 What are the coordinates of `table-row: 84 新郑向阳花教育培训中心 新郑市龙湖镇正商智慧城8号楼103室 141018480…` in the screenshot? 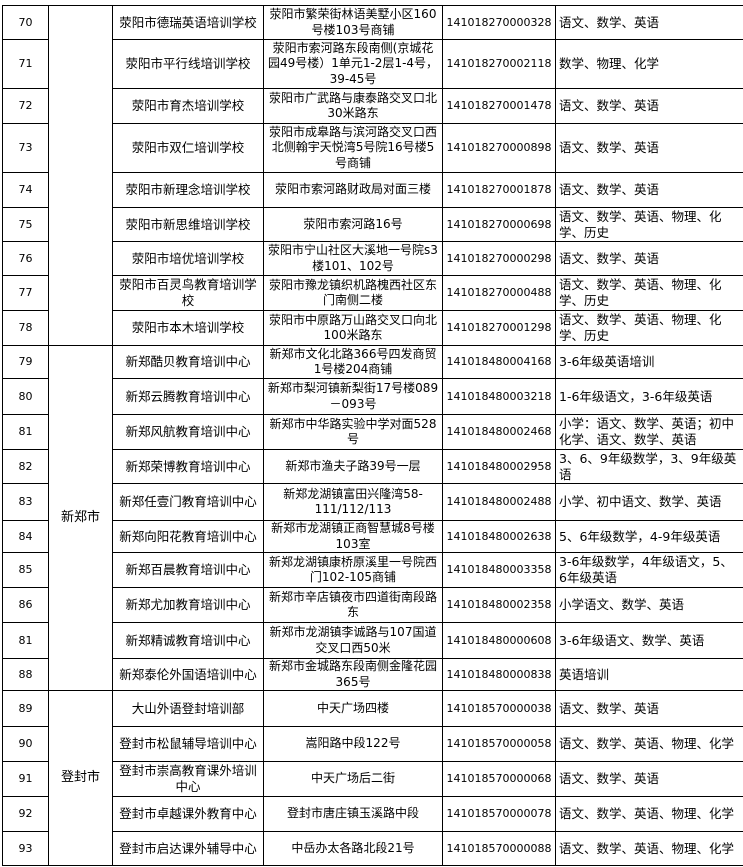 It's located at (372, 536).